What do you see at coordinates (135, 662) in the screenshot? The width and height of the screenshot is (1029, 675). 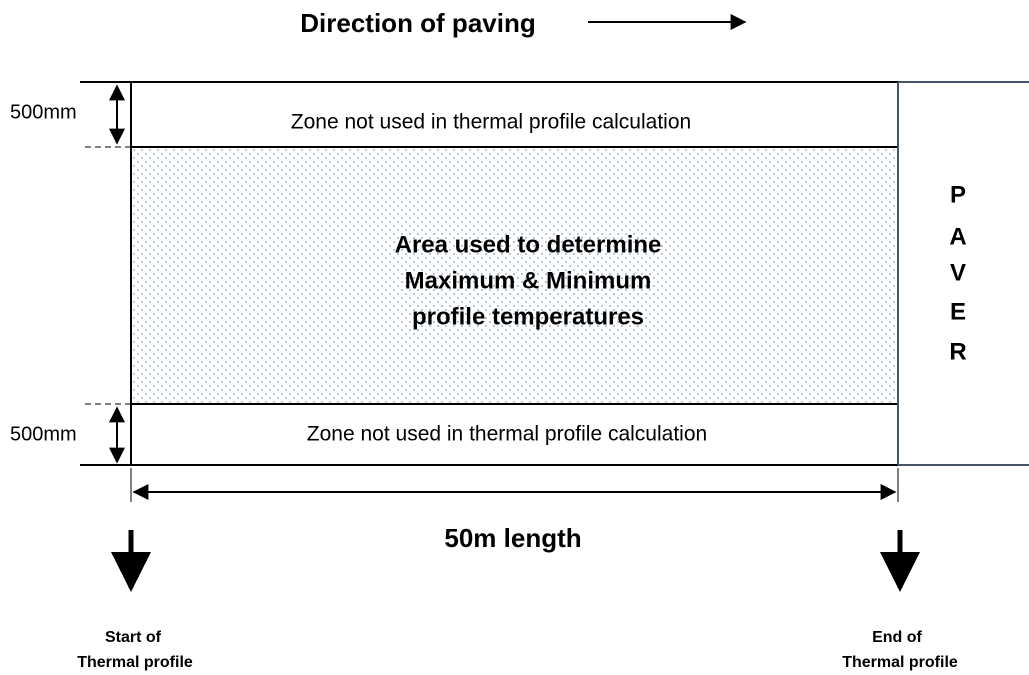 I see `start-label: Thermal profile` at bounding box center [135, 662].